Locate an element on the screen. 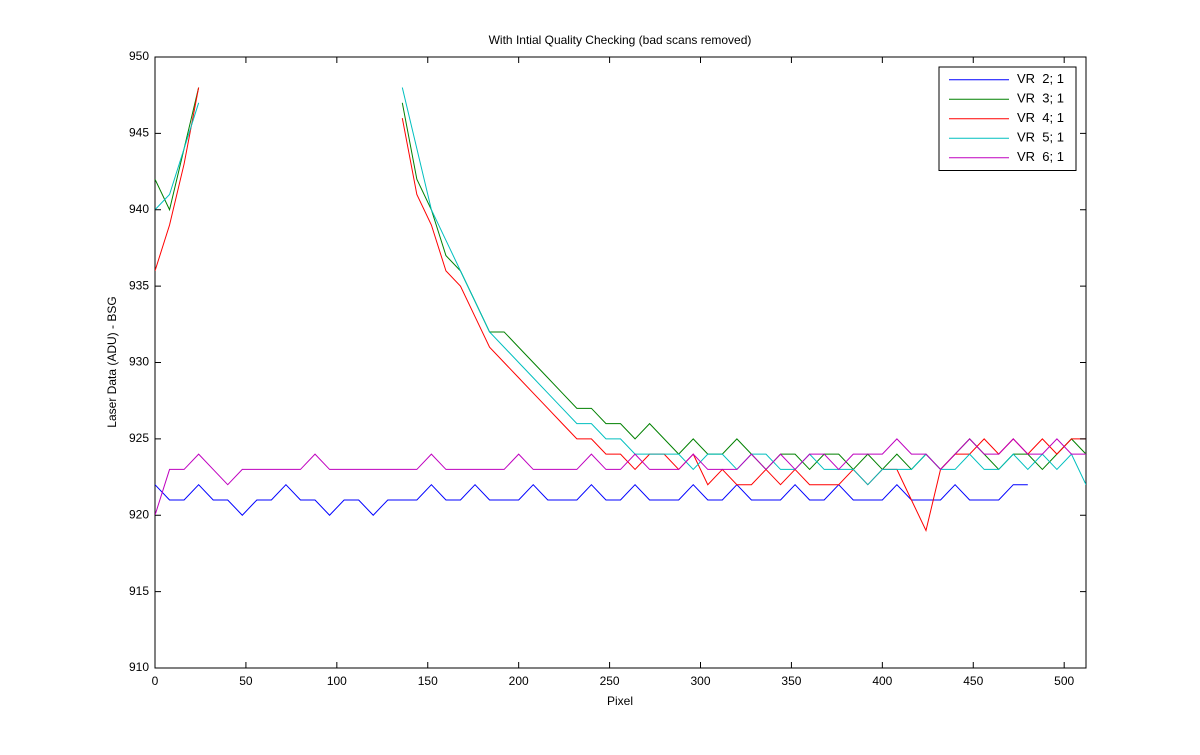 This screenshot has width=1200, height=755. y-tick-label: 940 is located at coordinates (139, 209).